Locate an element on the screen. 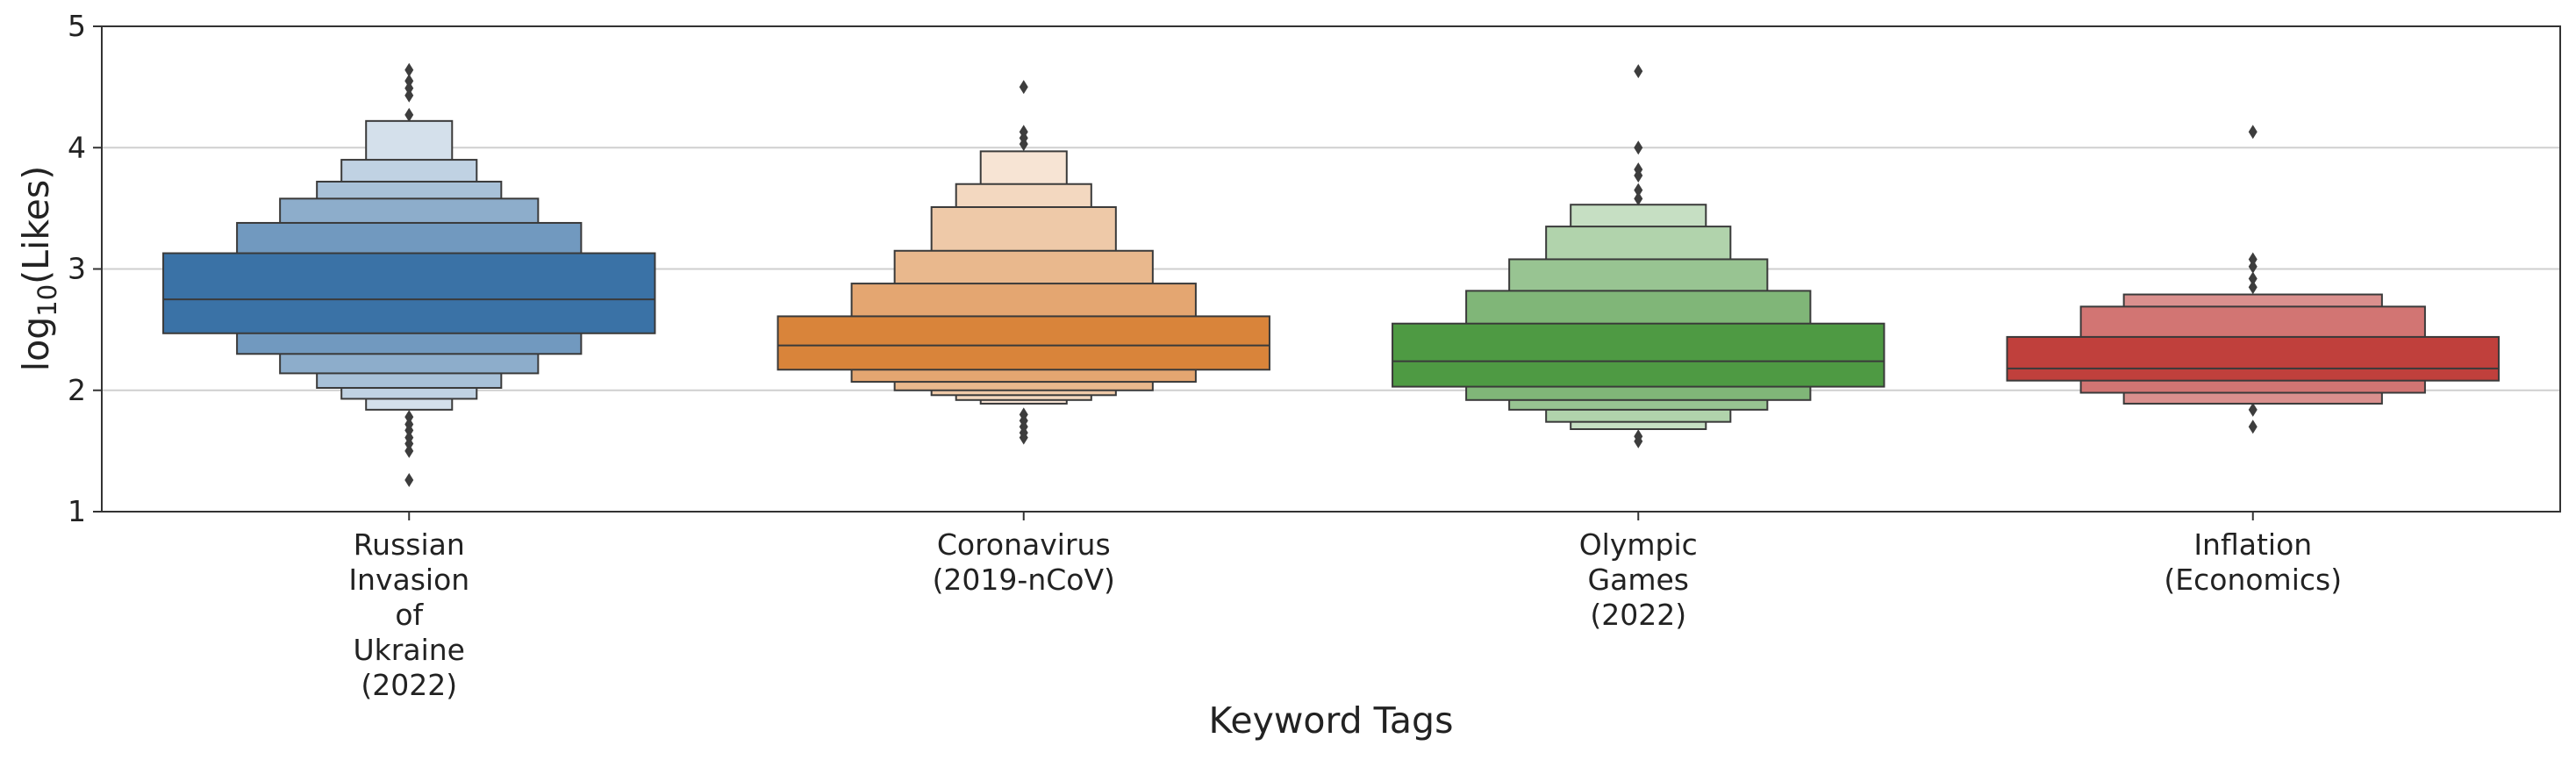  x-tick-label-line: Inflation is located at coordinates (2252, 544).